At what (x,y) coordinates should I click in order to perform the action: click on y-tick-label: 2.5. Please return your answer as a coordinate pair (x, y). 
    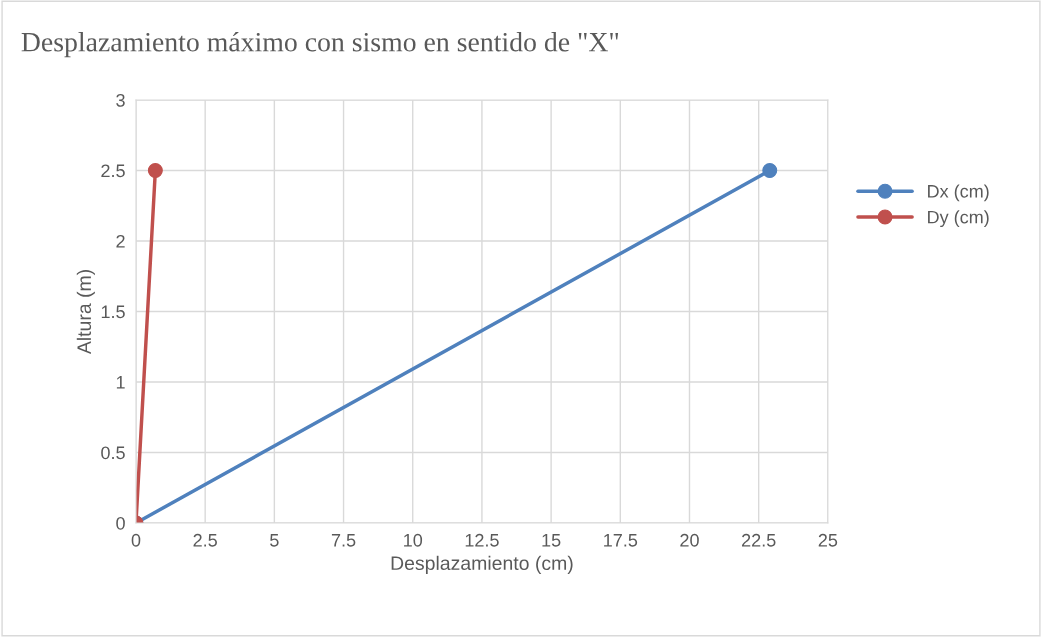
    Looking at the image, I should click on (113, 171).